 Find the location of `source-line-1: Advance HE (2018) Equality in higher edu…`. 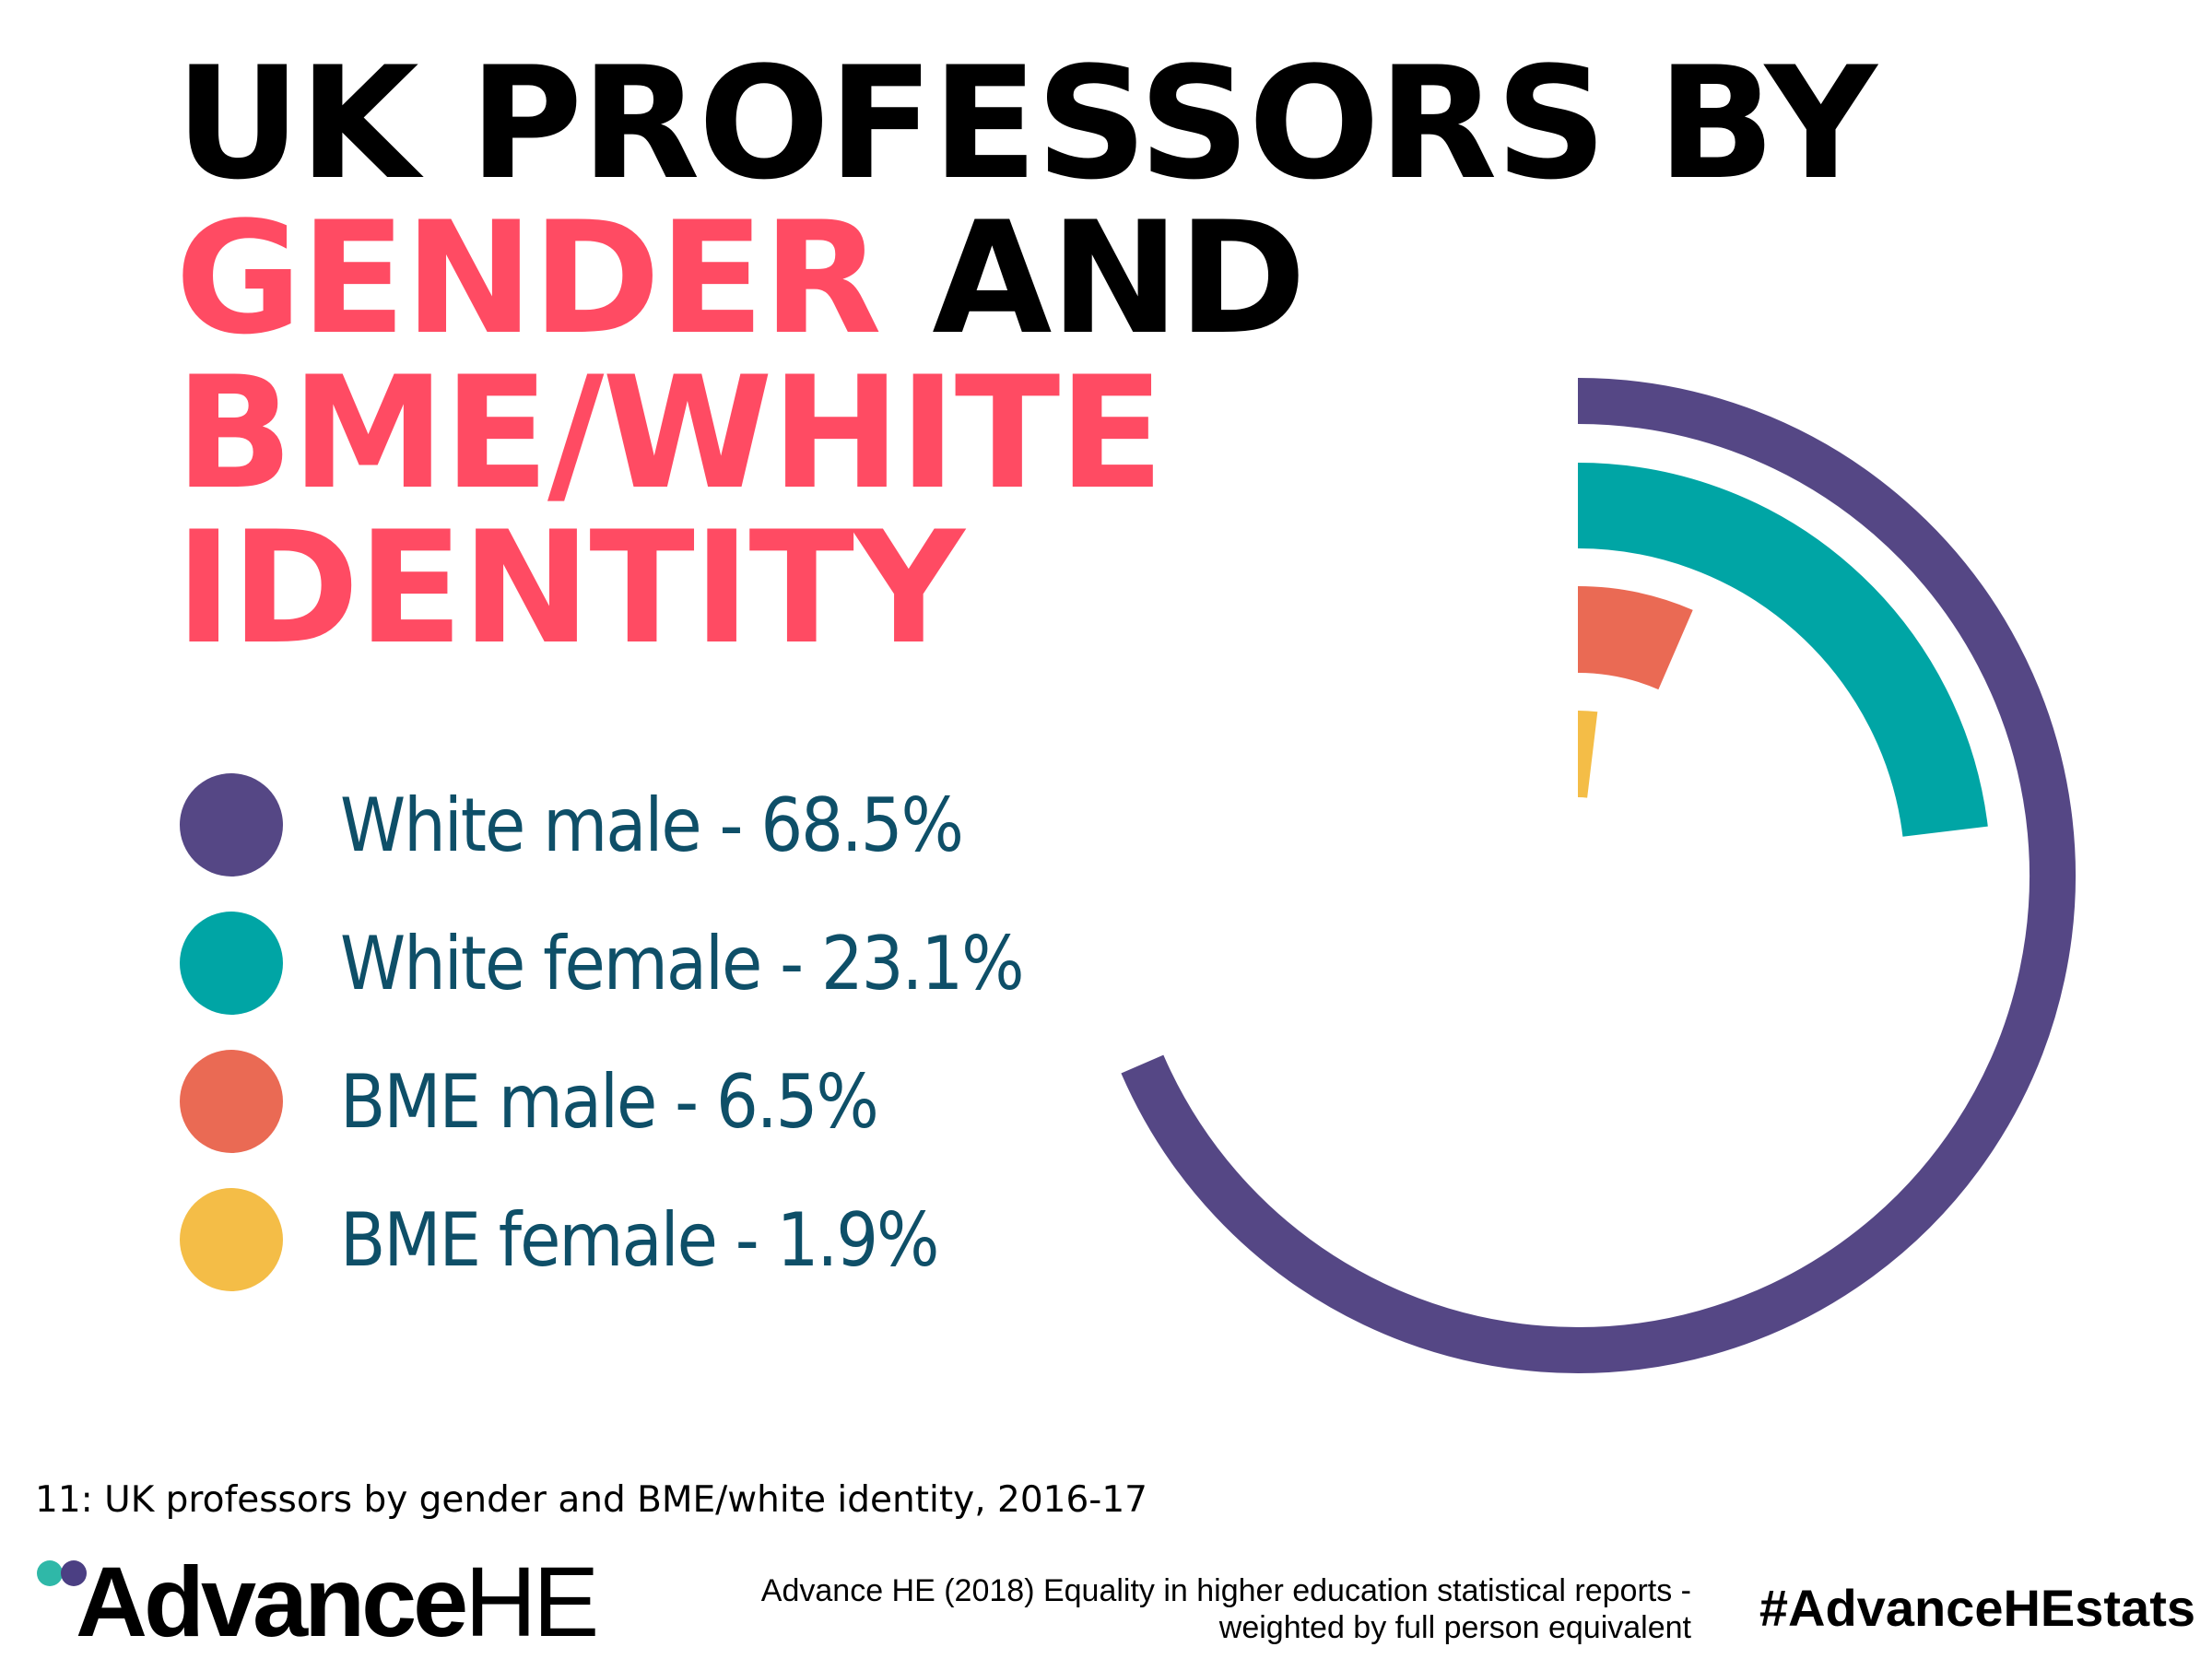

source-line-1: Advance HE (2018) Equality in higher edu… is located at coordinates (1225, 1590).